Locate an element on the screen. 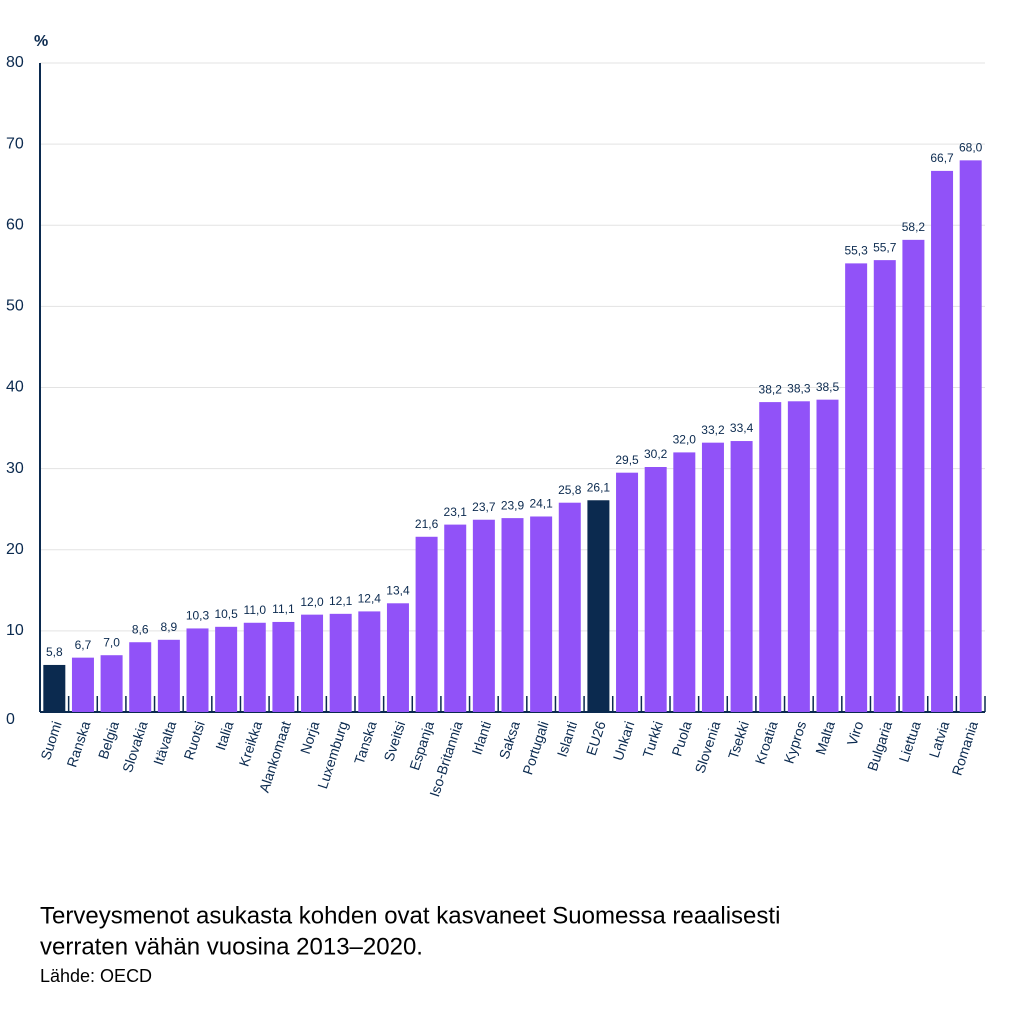 The image size is (1024, 1020). y-tick-label: 20 is located at coordinates (15, 549).